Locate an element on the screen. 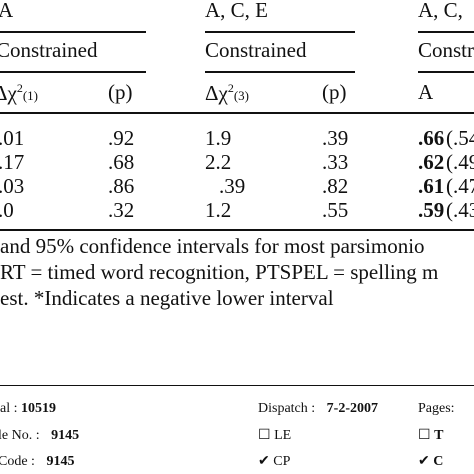 Image resolution: width=474 pixels, height=474 pixels. label: C is located at coordinates (438, 461).